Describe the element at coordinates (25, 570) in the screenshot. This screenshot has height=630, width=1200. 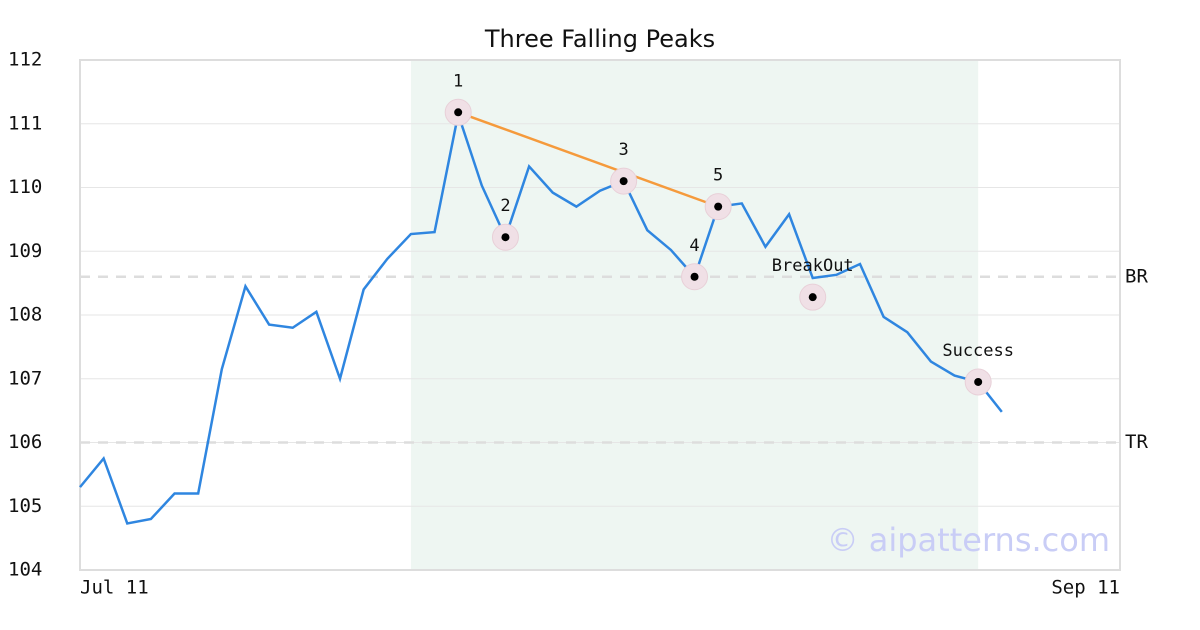
I see `y-tick-label: 104` at that location.